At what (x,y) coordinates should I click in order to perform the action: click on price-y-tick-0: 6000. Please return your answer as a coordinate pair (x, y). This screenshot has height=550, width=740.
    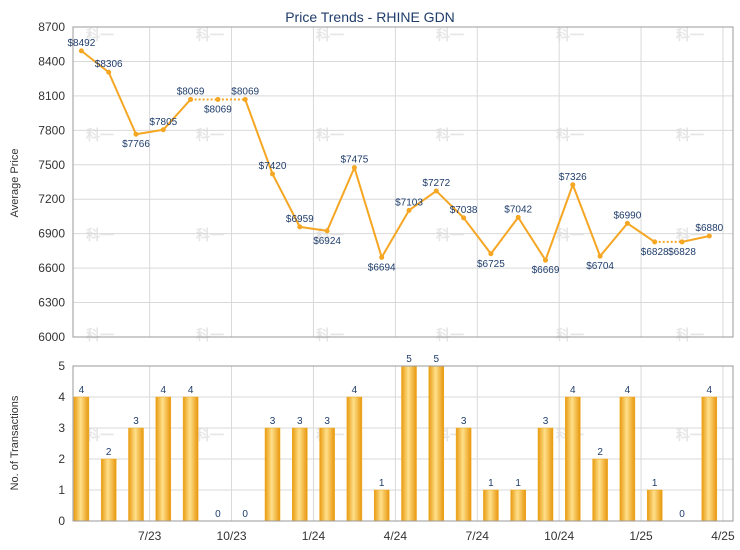
    Looking at the image, I should click on (51, 337).